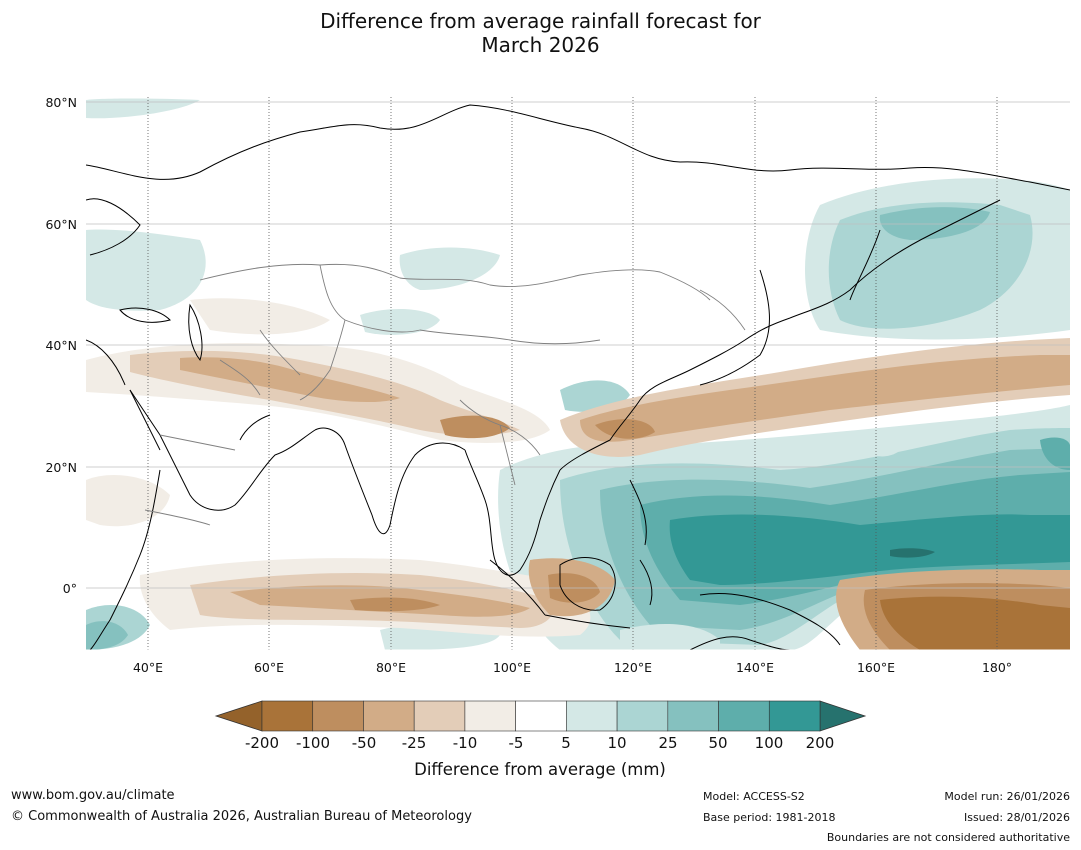 This screenshot has height=850, width=1081. I want to click on lon-label: 60°E, so click(269, 667).